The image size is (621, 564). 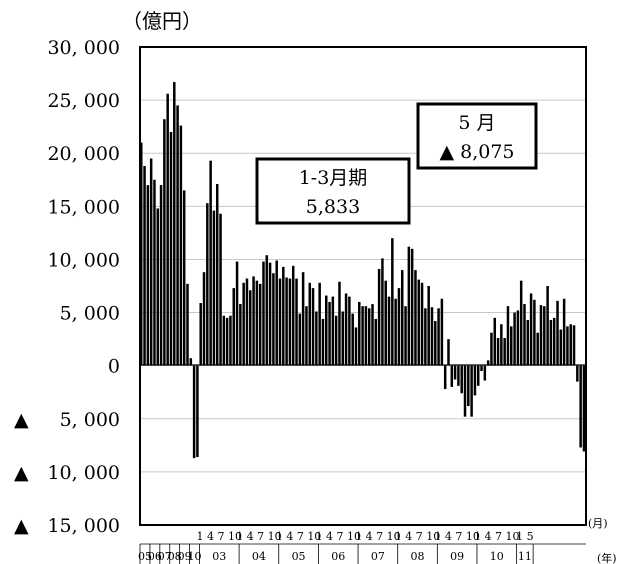 What do you see at coordinates (259, 556) in the screenshot?
I see `x-year-label: 04` at bounding box center [259, 556].